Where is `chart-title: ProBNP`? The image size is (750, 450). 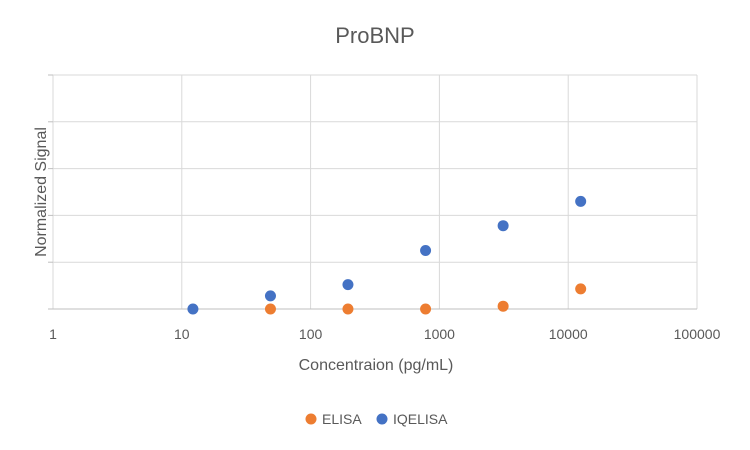
chart-title: ProBNP is located at coordinates (374, 35).